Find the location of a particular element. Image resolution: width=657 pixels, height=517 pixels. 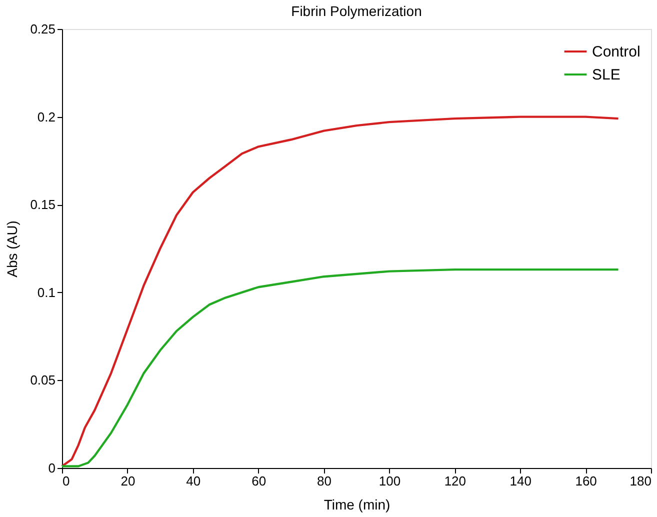

x-tick-label: 40 is located at coordinates (193, 481).